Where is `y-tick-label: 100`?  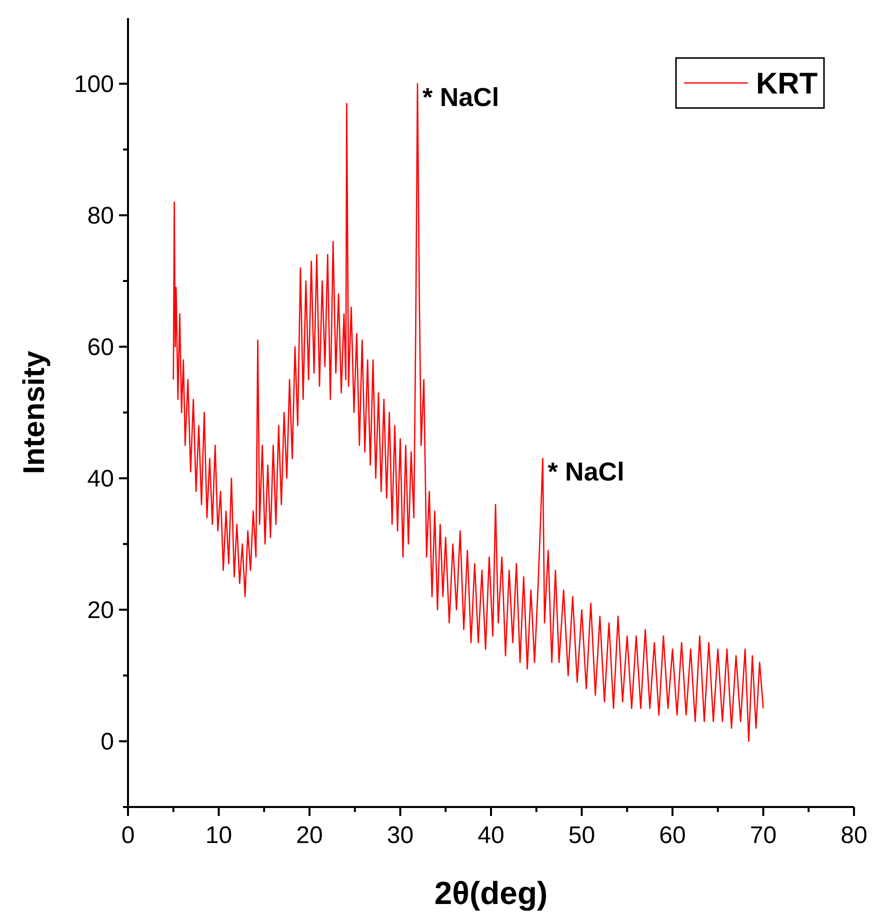
y-tick-label: 100 is located at coordinates (94, 84).